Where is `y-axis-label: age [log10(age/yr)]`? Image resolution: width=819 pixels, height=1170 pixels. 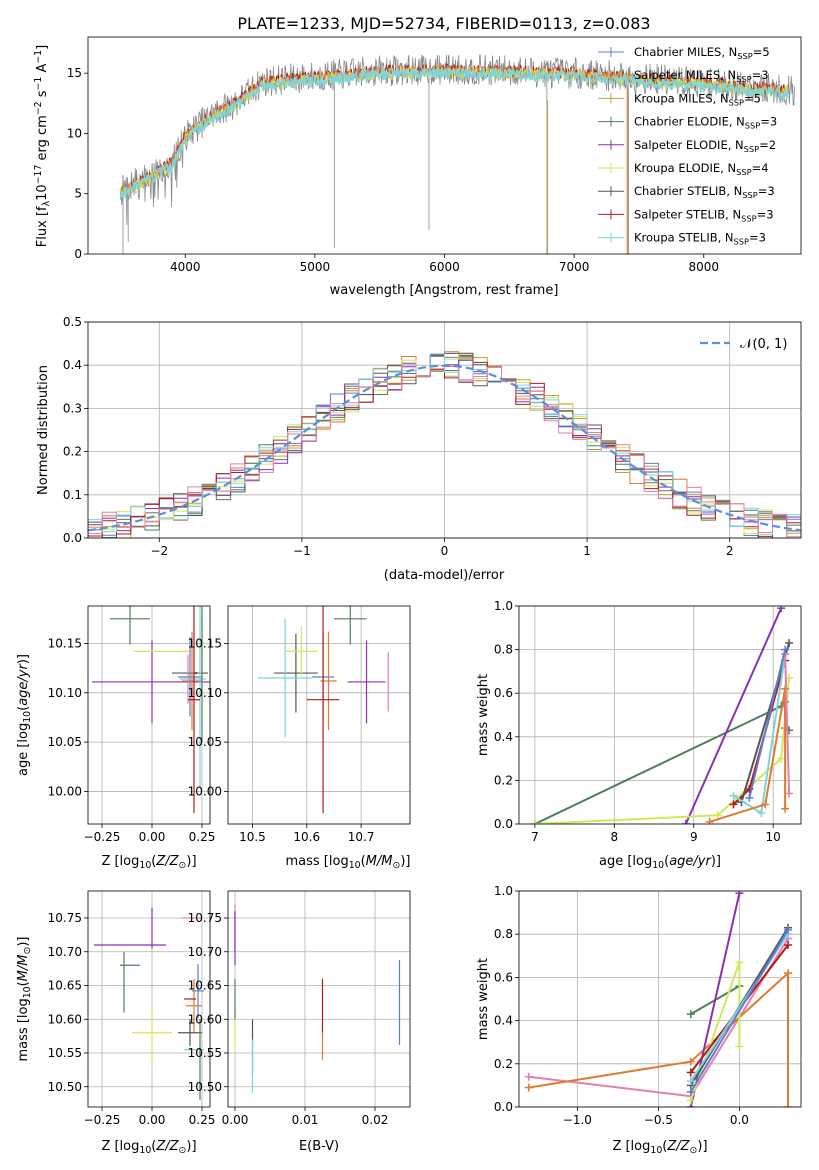
y-axis-label: age [log10(age/yr)] is located at coordinates (24, 715).